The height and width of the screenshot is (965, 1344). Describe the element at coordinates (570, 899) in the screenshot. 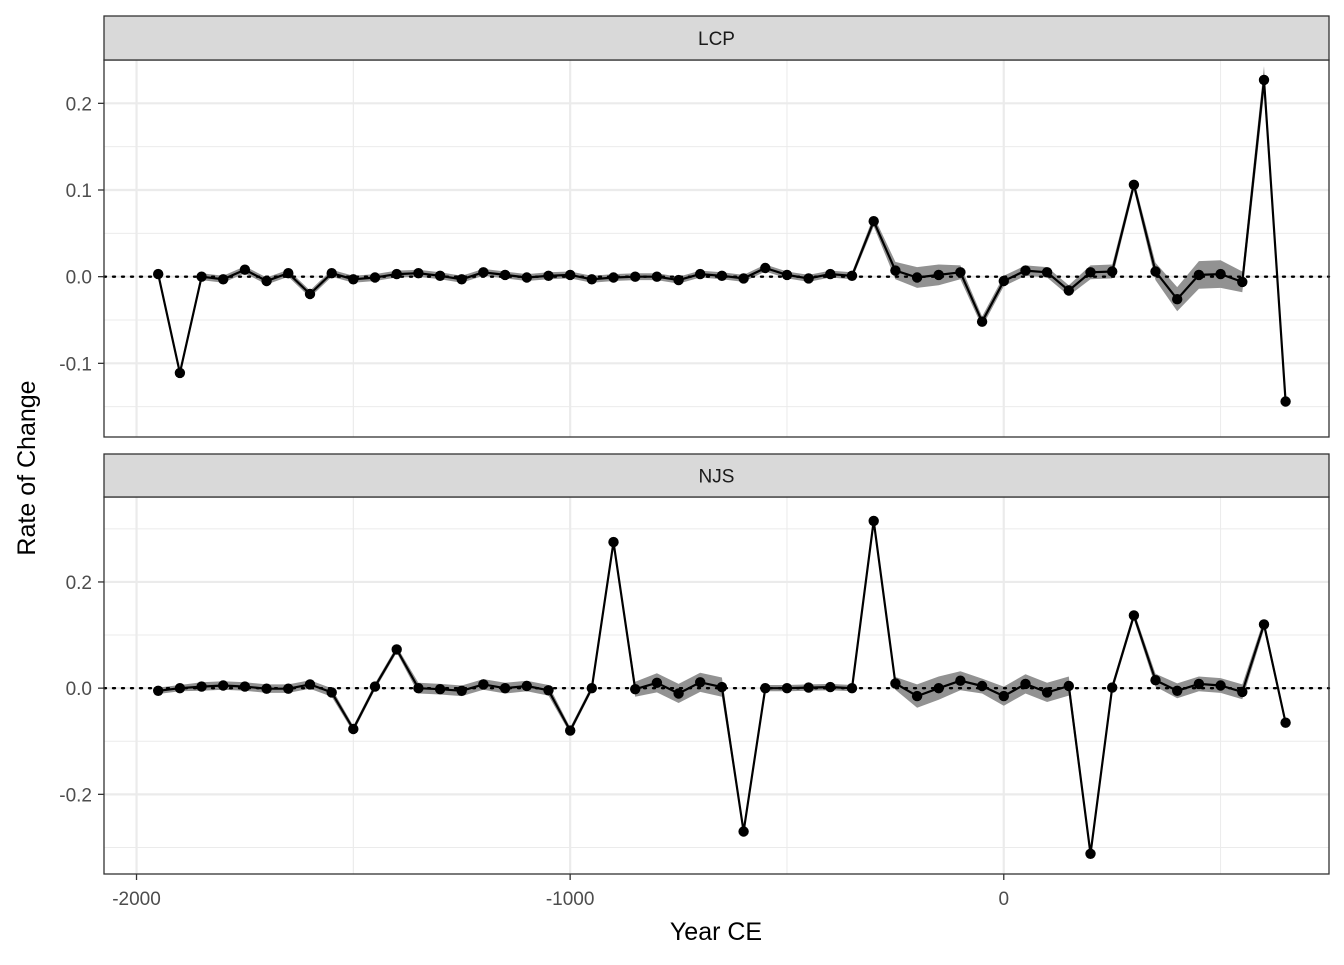

I see `x-tick-label: -1000` at that location.